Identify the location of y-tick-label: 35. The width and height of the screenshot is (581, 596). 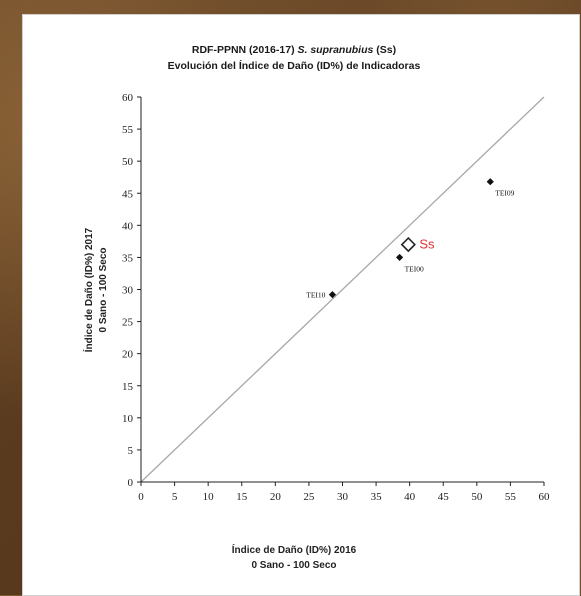
(128, 258).